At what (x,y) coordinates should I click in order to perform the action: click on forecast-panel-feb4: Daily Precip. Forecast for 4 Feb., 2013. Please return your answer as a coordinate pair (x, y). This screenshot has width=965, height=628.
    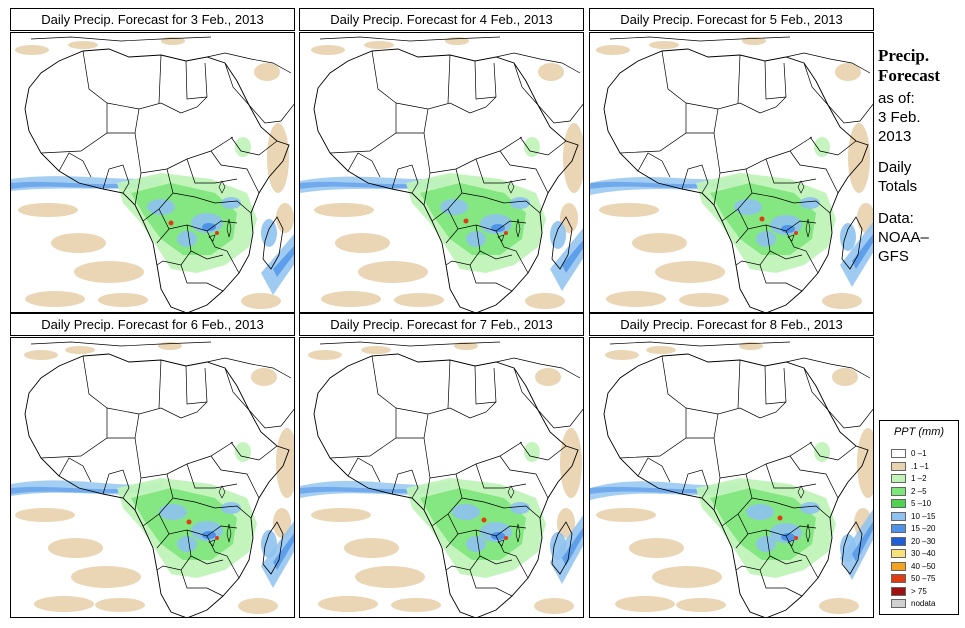
    Looking at the image, I should click on (441, 160).